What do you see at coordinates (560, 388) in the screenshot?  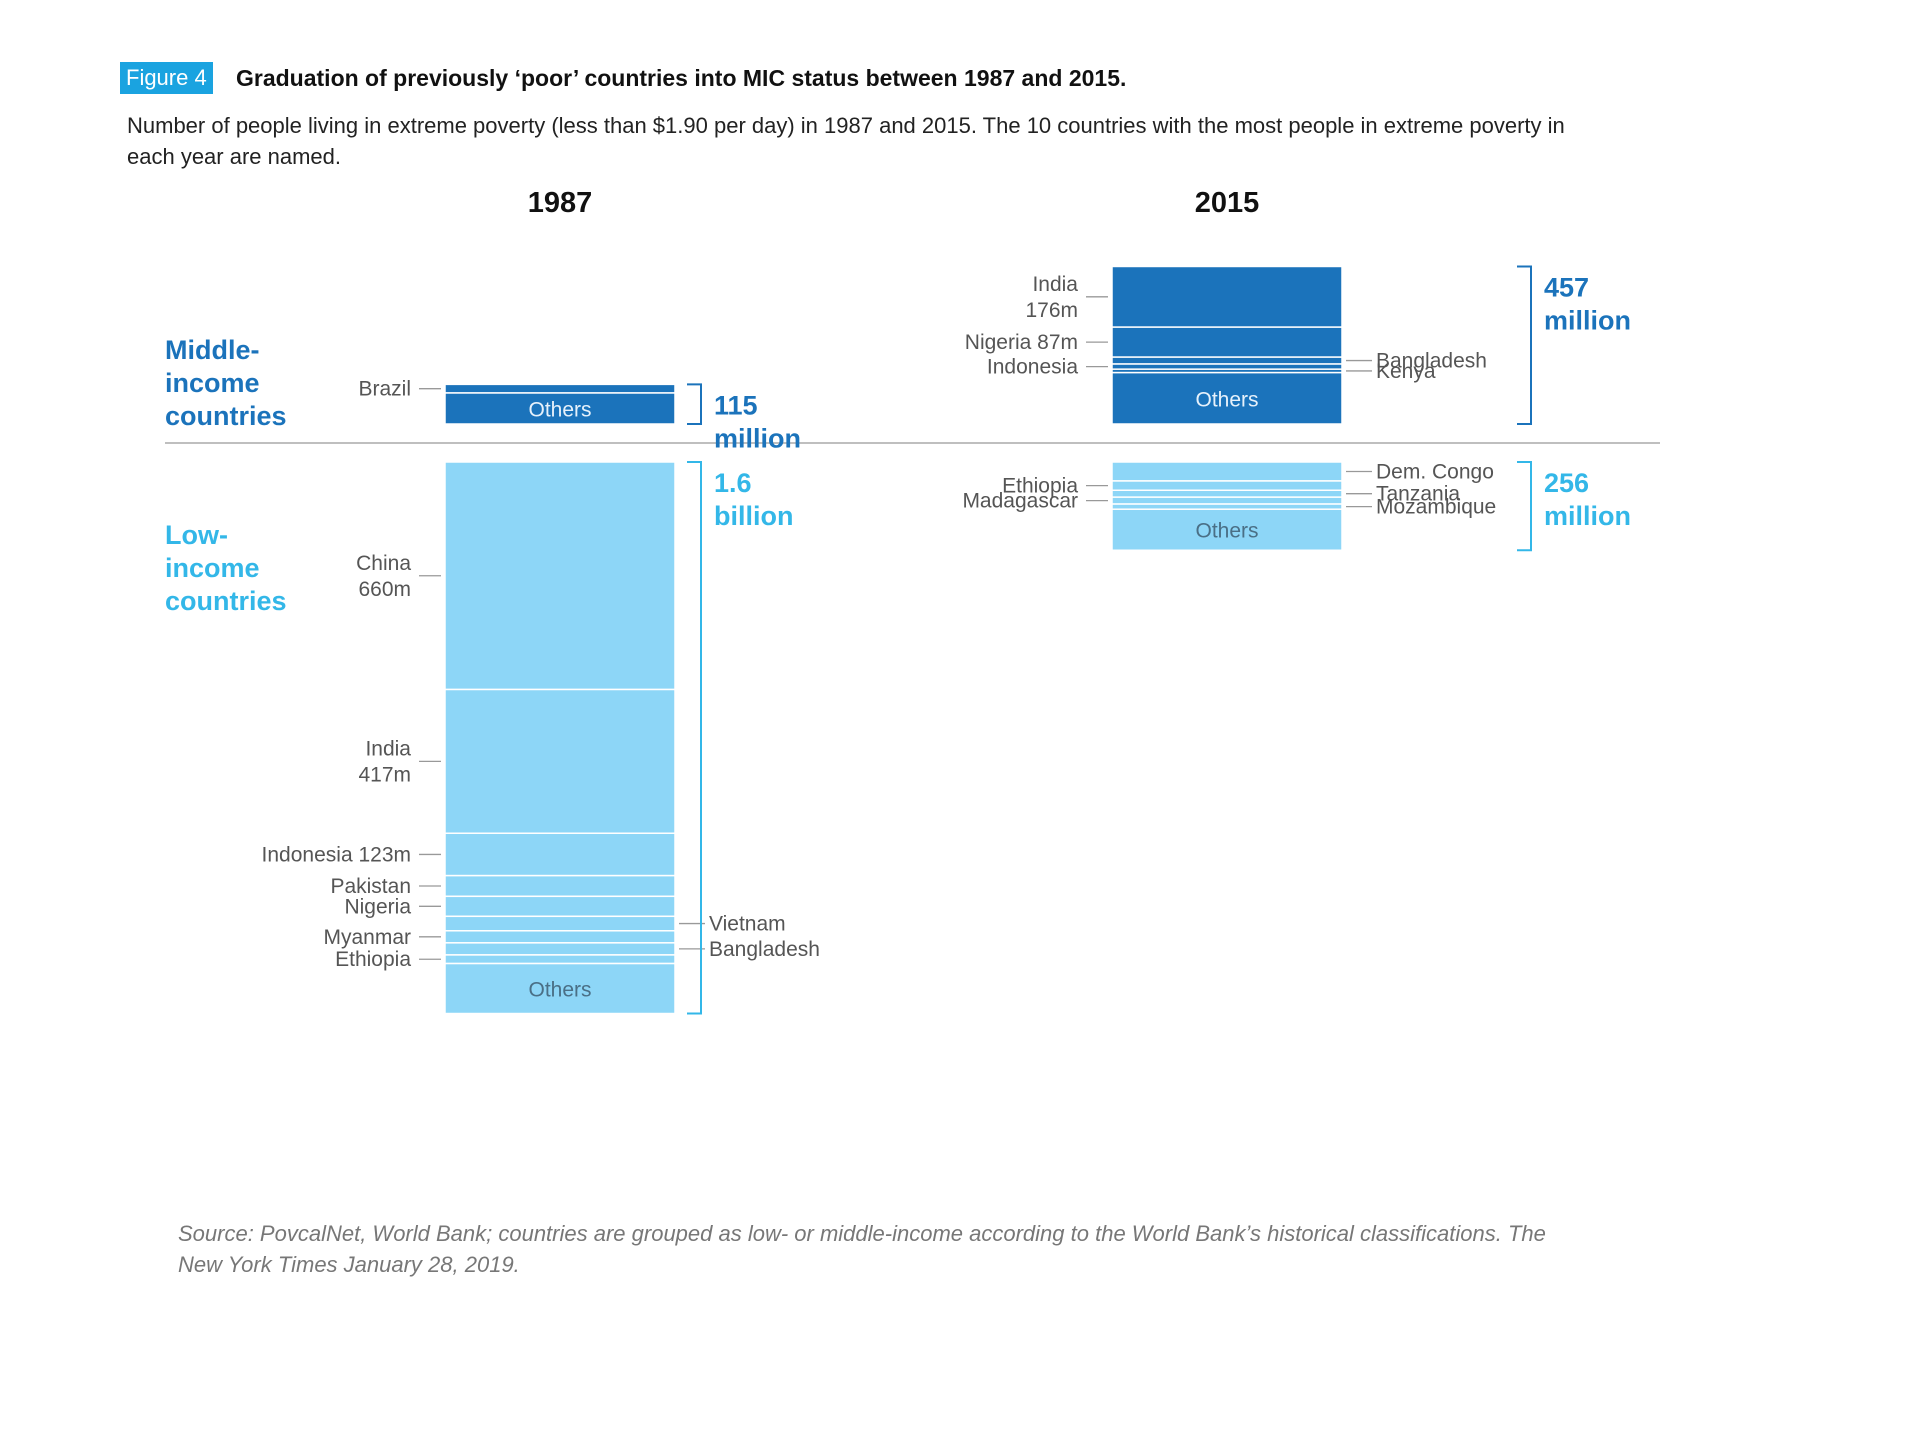 I see `bar-segment-1987-brazil` at bounding box center [560, 388].